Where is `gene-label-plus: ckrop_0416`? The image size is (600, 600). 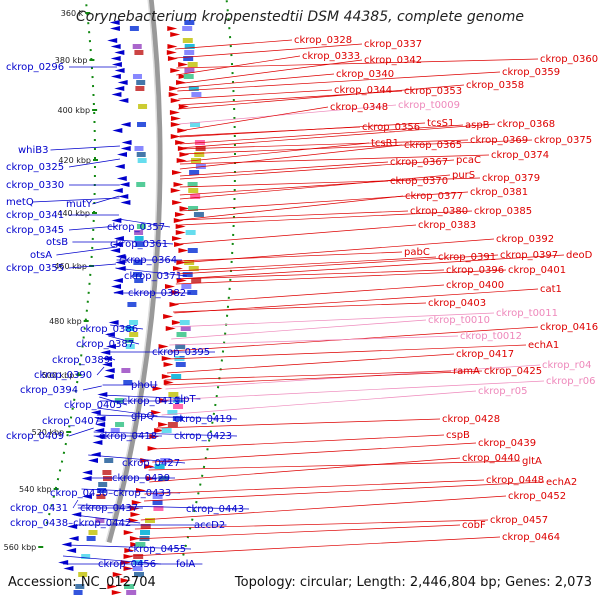 gene-label-plus: ckrop_0416 is located at coordinates (569, 327).